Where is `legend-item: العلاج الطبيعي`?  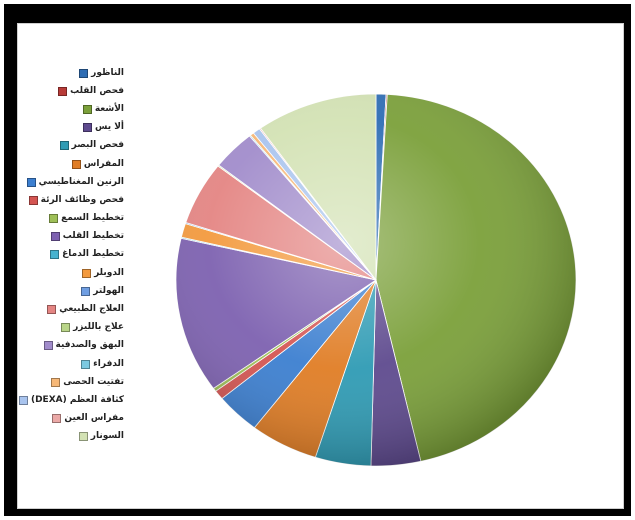
legend-item: العلاج الطبيعي is located at coordinates (68, 309).